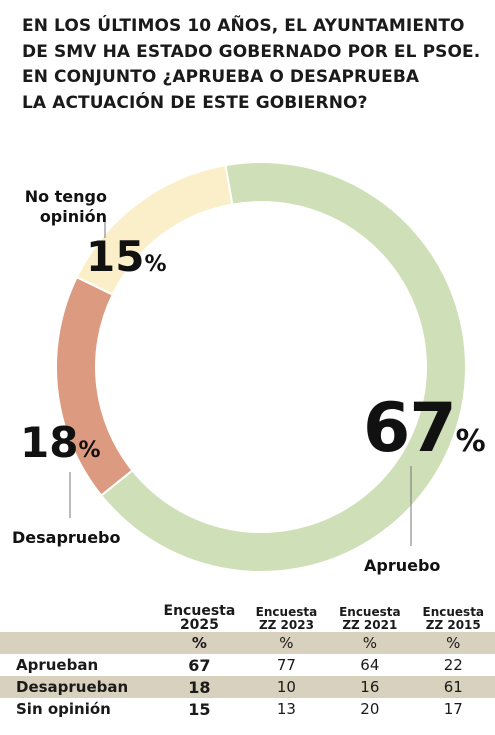 Image resolution: width=495 pixels, height=735 pixels. What do you see at coordinates (195, 102) in the screenshot?
I see `title-line-4: LA ACTUACIÓN DE ESTE GOBIERNO?` at bounding box center [195, 102].